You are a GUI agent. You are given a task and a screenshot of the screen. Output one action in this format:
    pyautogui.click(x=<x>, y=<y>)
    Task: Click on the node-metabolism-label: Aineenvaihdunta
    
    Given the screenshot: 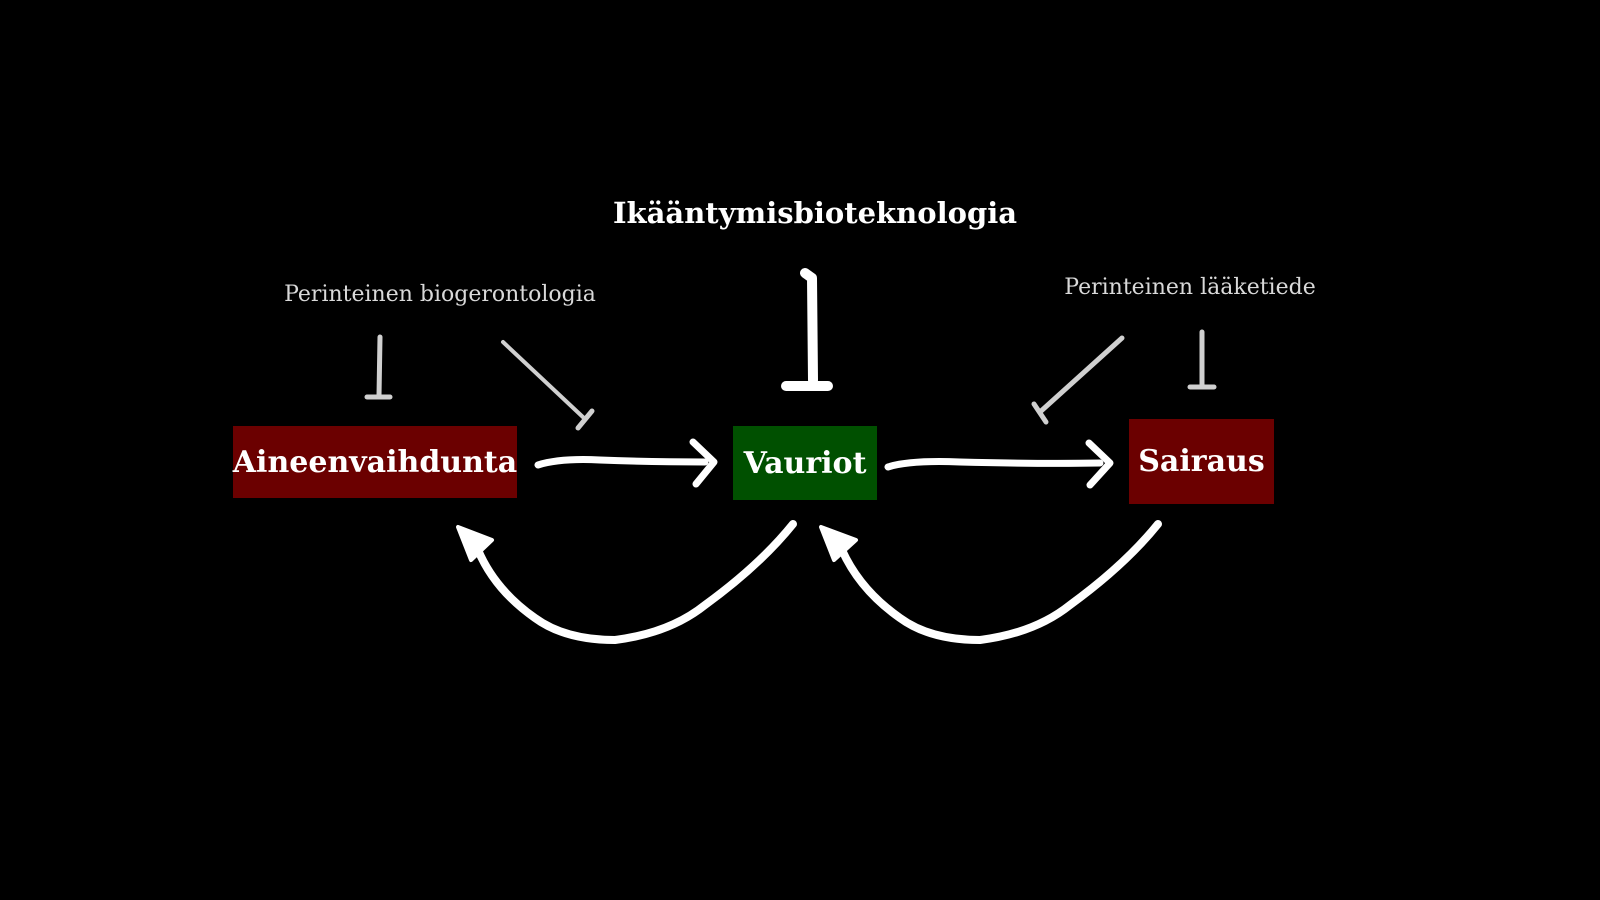 What is the action you would take?
    pyautogui.click(x=375, y=462)
    